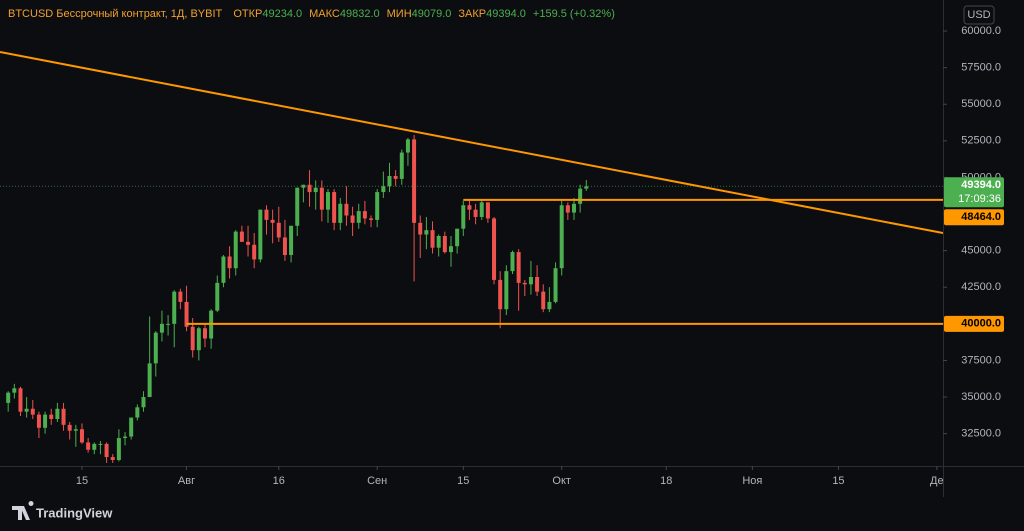  Describe the element at coordinates (752, 481) in the screenshot. I see `x-tick-label: Ноя` at that location.